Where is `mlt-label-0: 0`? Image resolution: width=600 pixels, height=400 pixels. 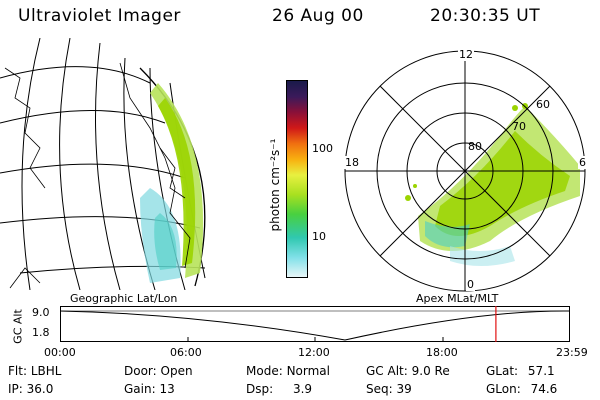
mlt-label-0: 0 is located at coordinates (470, 284).